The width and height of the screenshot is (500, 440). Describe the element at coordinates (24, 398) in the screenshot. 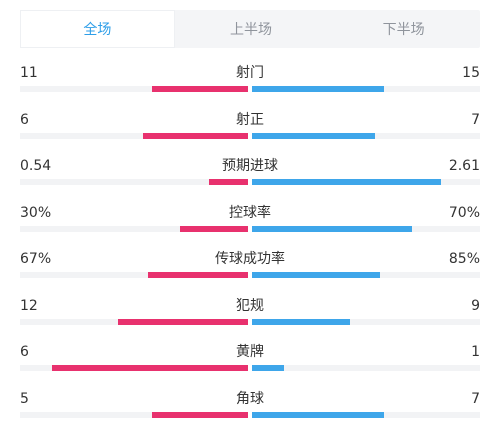

I see `home-value: 5` at that location.